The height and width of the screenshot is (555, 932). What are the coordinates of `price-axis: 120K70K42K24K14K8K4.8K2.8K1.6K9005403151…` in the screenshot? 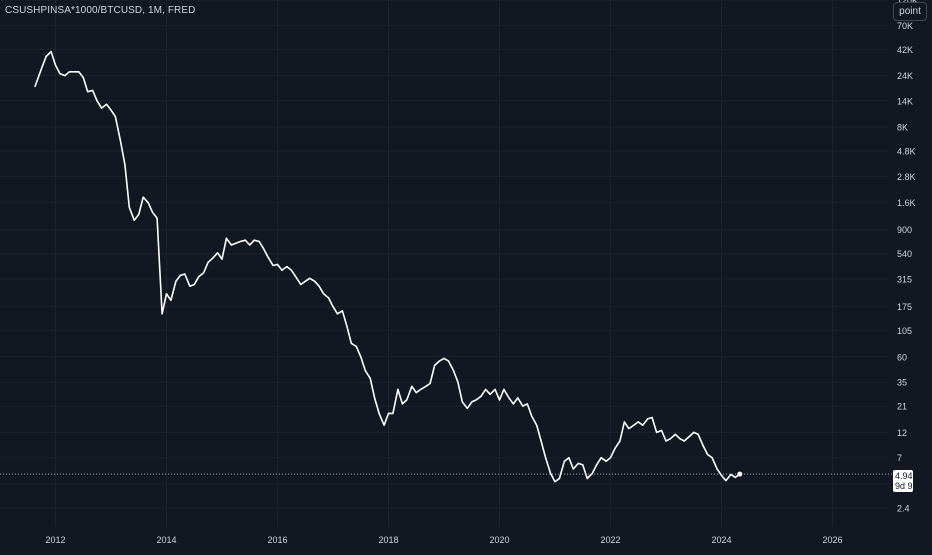 It's located at (907, 256).